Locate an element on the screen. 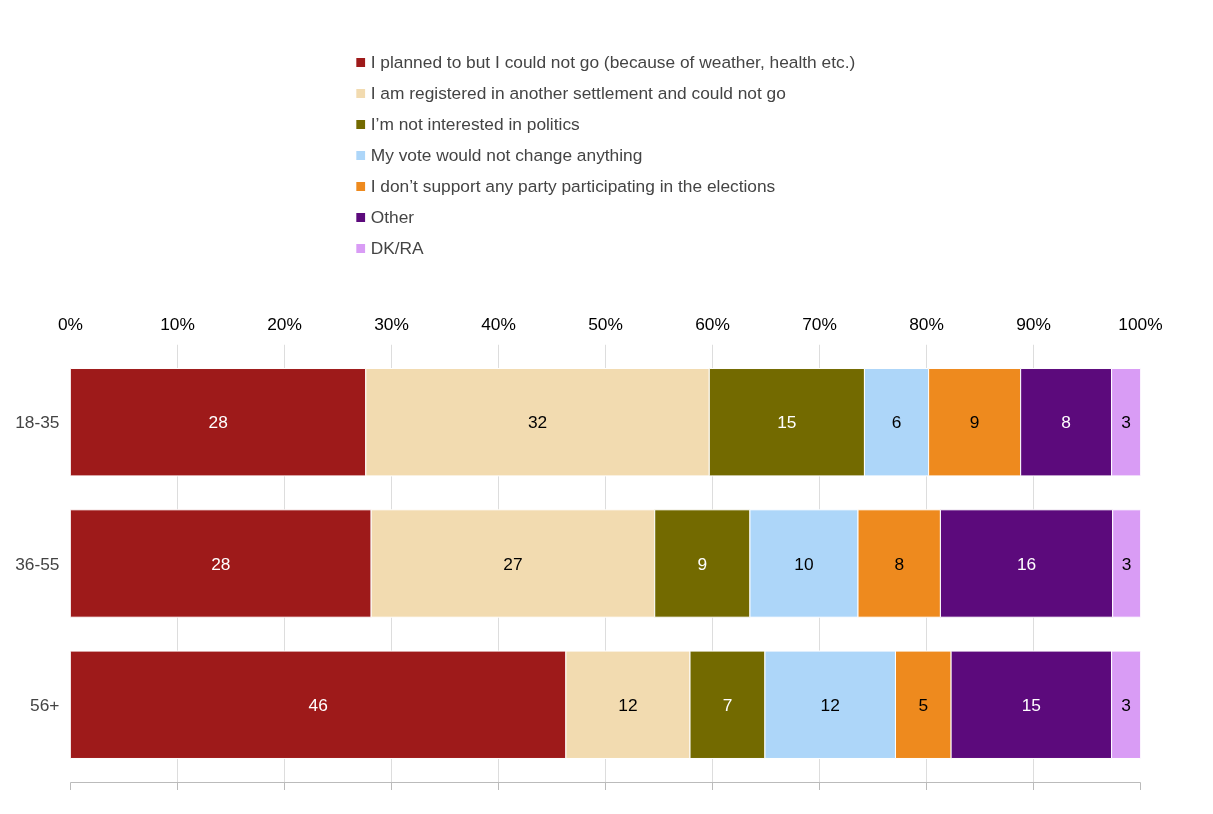  x-tick-label: 50% is located at coordinates (605, 323).